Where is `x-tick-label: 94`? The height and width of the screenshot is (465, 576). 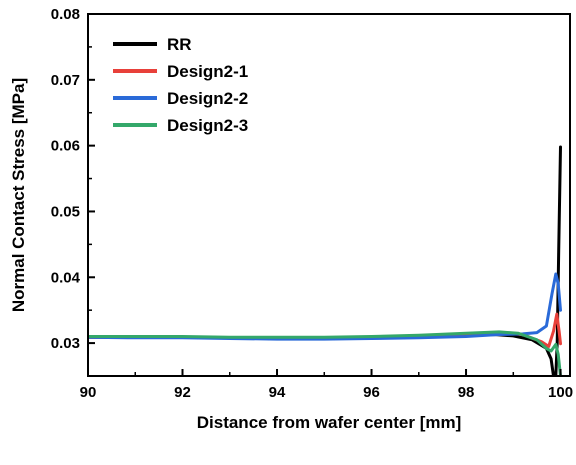
x-tick-label: 94 is located at coordinates (277, 392).